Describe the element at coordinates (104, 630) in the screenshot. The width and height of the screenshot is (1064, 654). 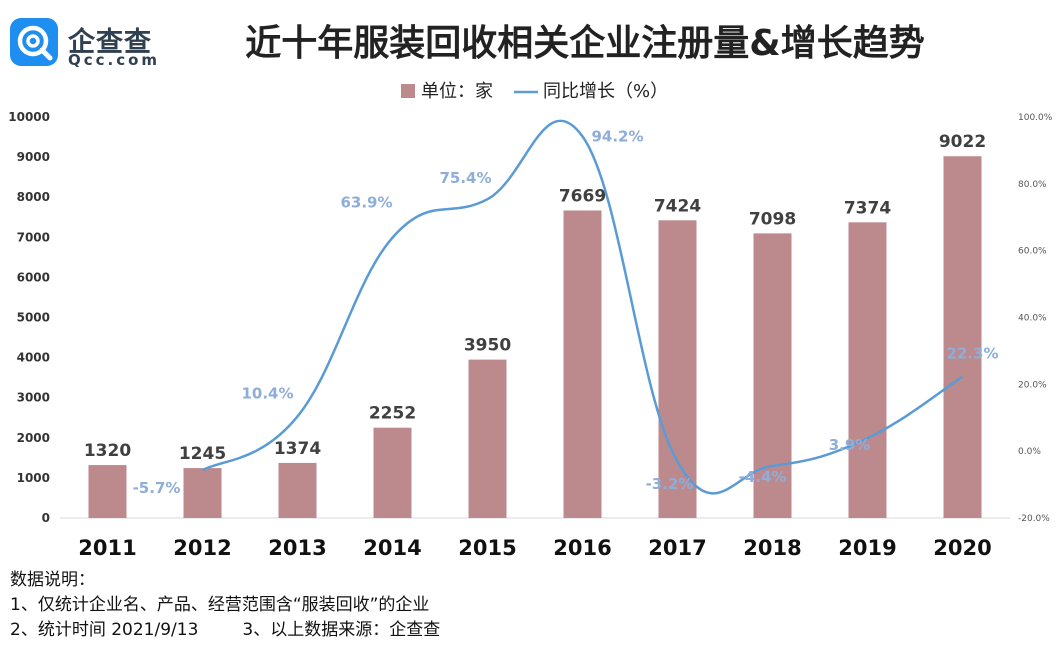
I see `notes-line-2a: 2、统计时间 2021/9/13` at that location.